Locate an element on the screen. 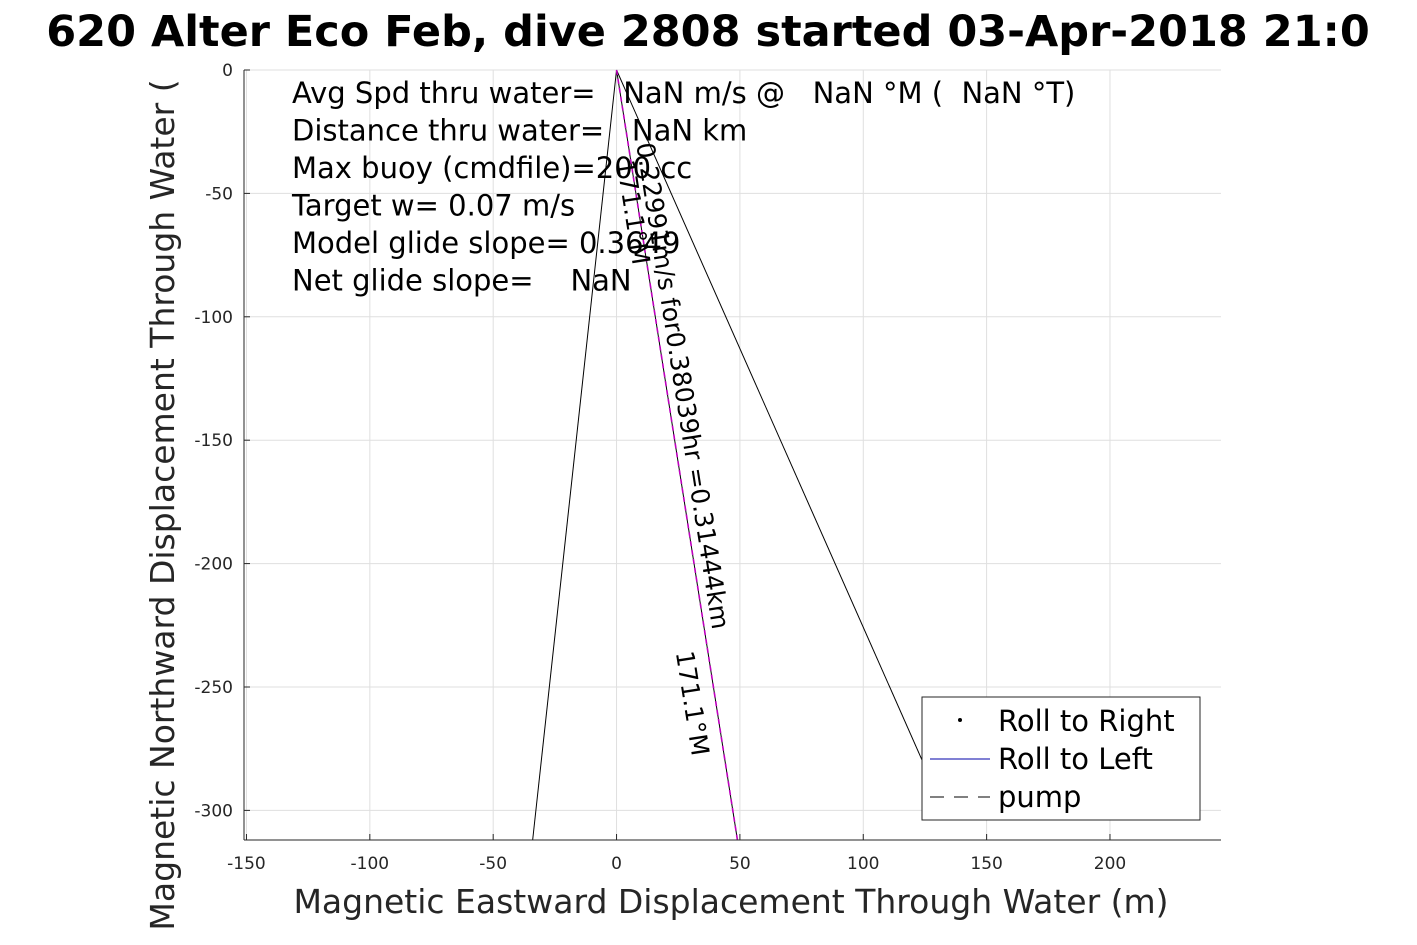 The image size is (1417, 945). x-tick-label: 50 is located at coordinates (740, 864).